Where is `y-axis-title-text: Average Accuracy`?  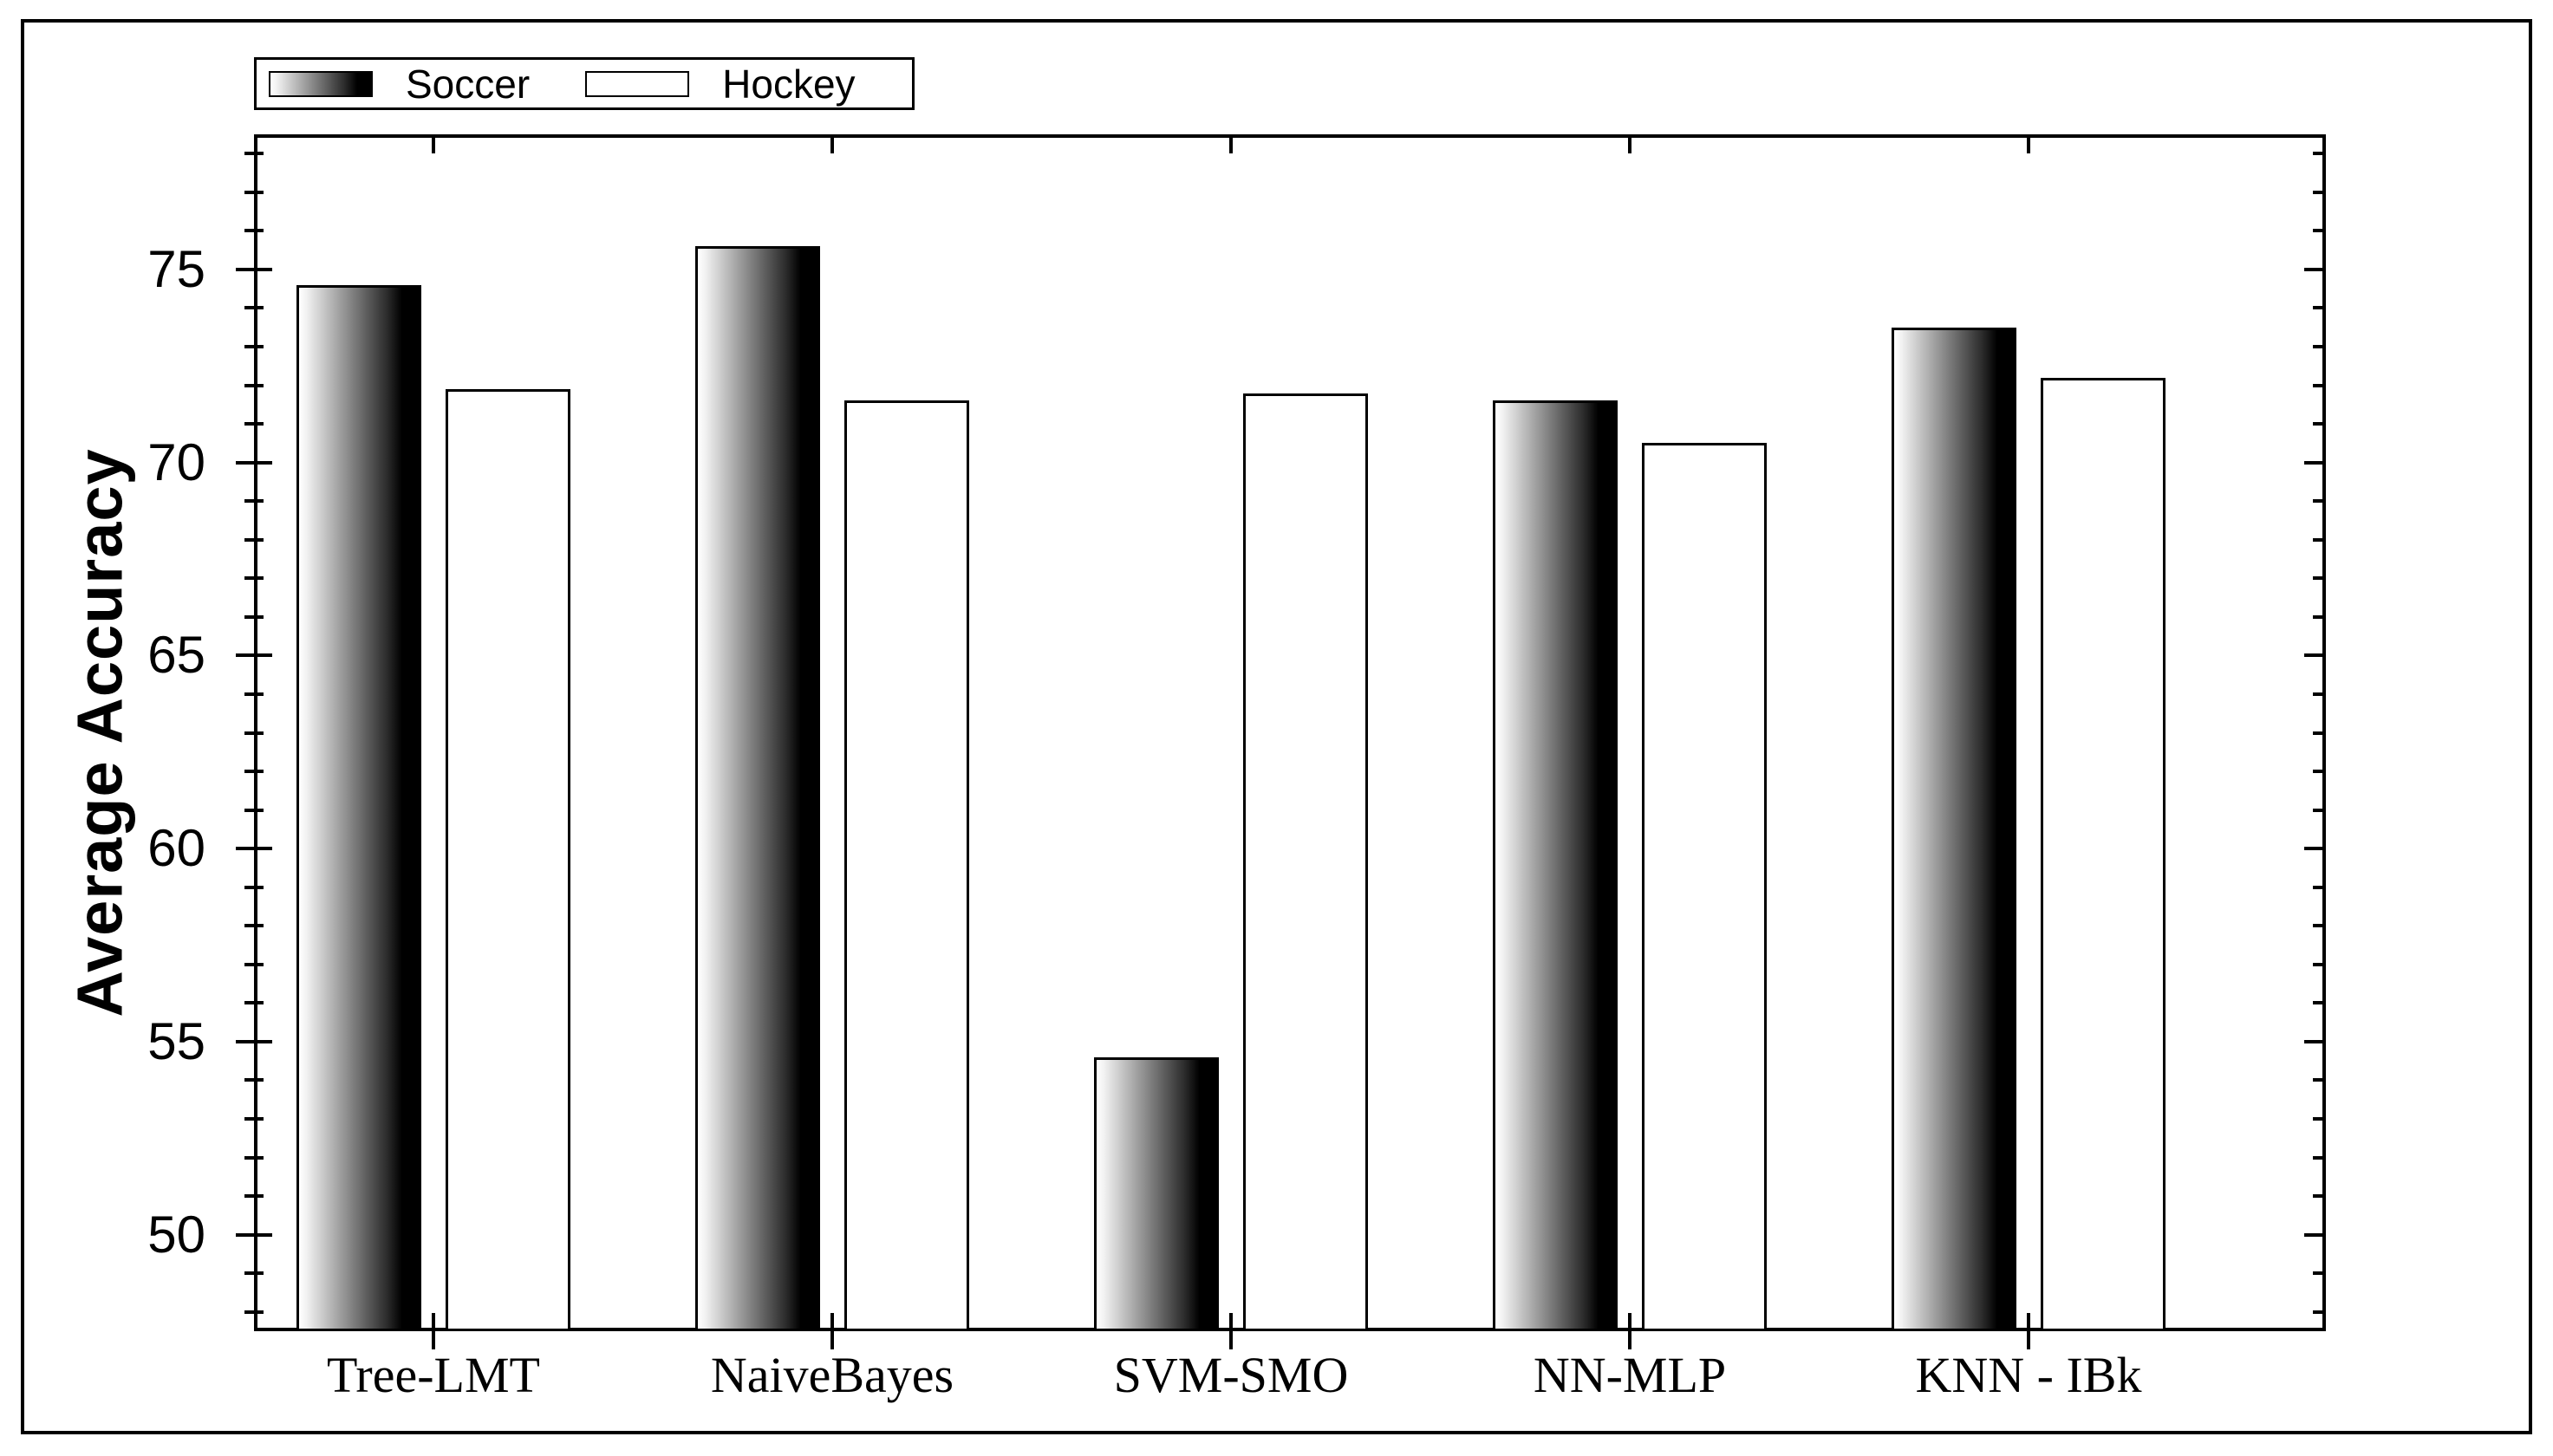 y-axis-title-text: Average Accuracy is located at coordinates (99, 732).